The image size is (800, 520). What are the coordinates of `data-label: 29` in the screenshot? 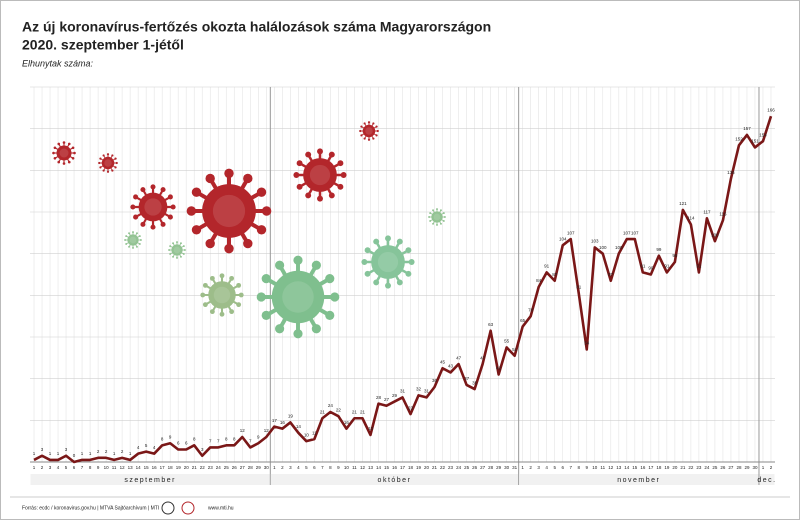 It's located at (395, 395).